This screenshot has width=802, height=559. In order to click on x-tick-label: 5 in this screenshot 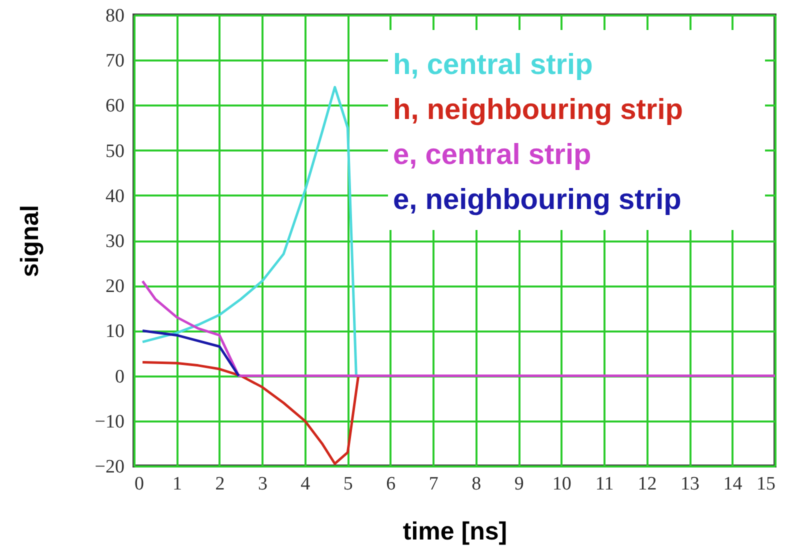, I will do `click(348, 484)`.